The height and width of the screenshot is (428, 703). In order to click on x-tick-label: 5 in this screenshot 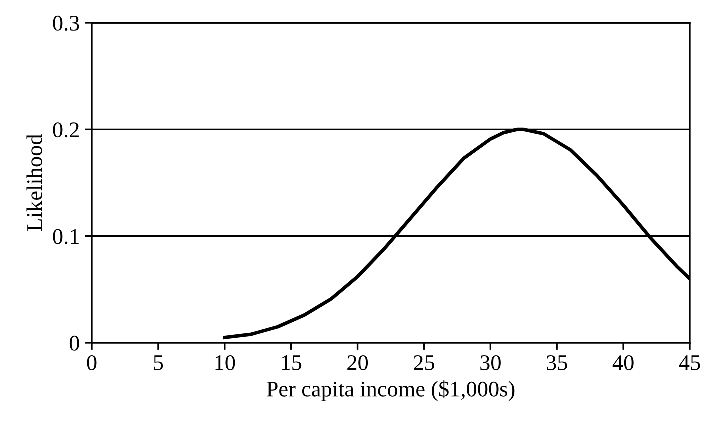, I will do `click(159, 363)`.